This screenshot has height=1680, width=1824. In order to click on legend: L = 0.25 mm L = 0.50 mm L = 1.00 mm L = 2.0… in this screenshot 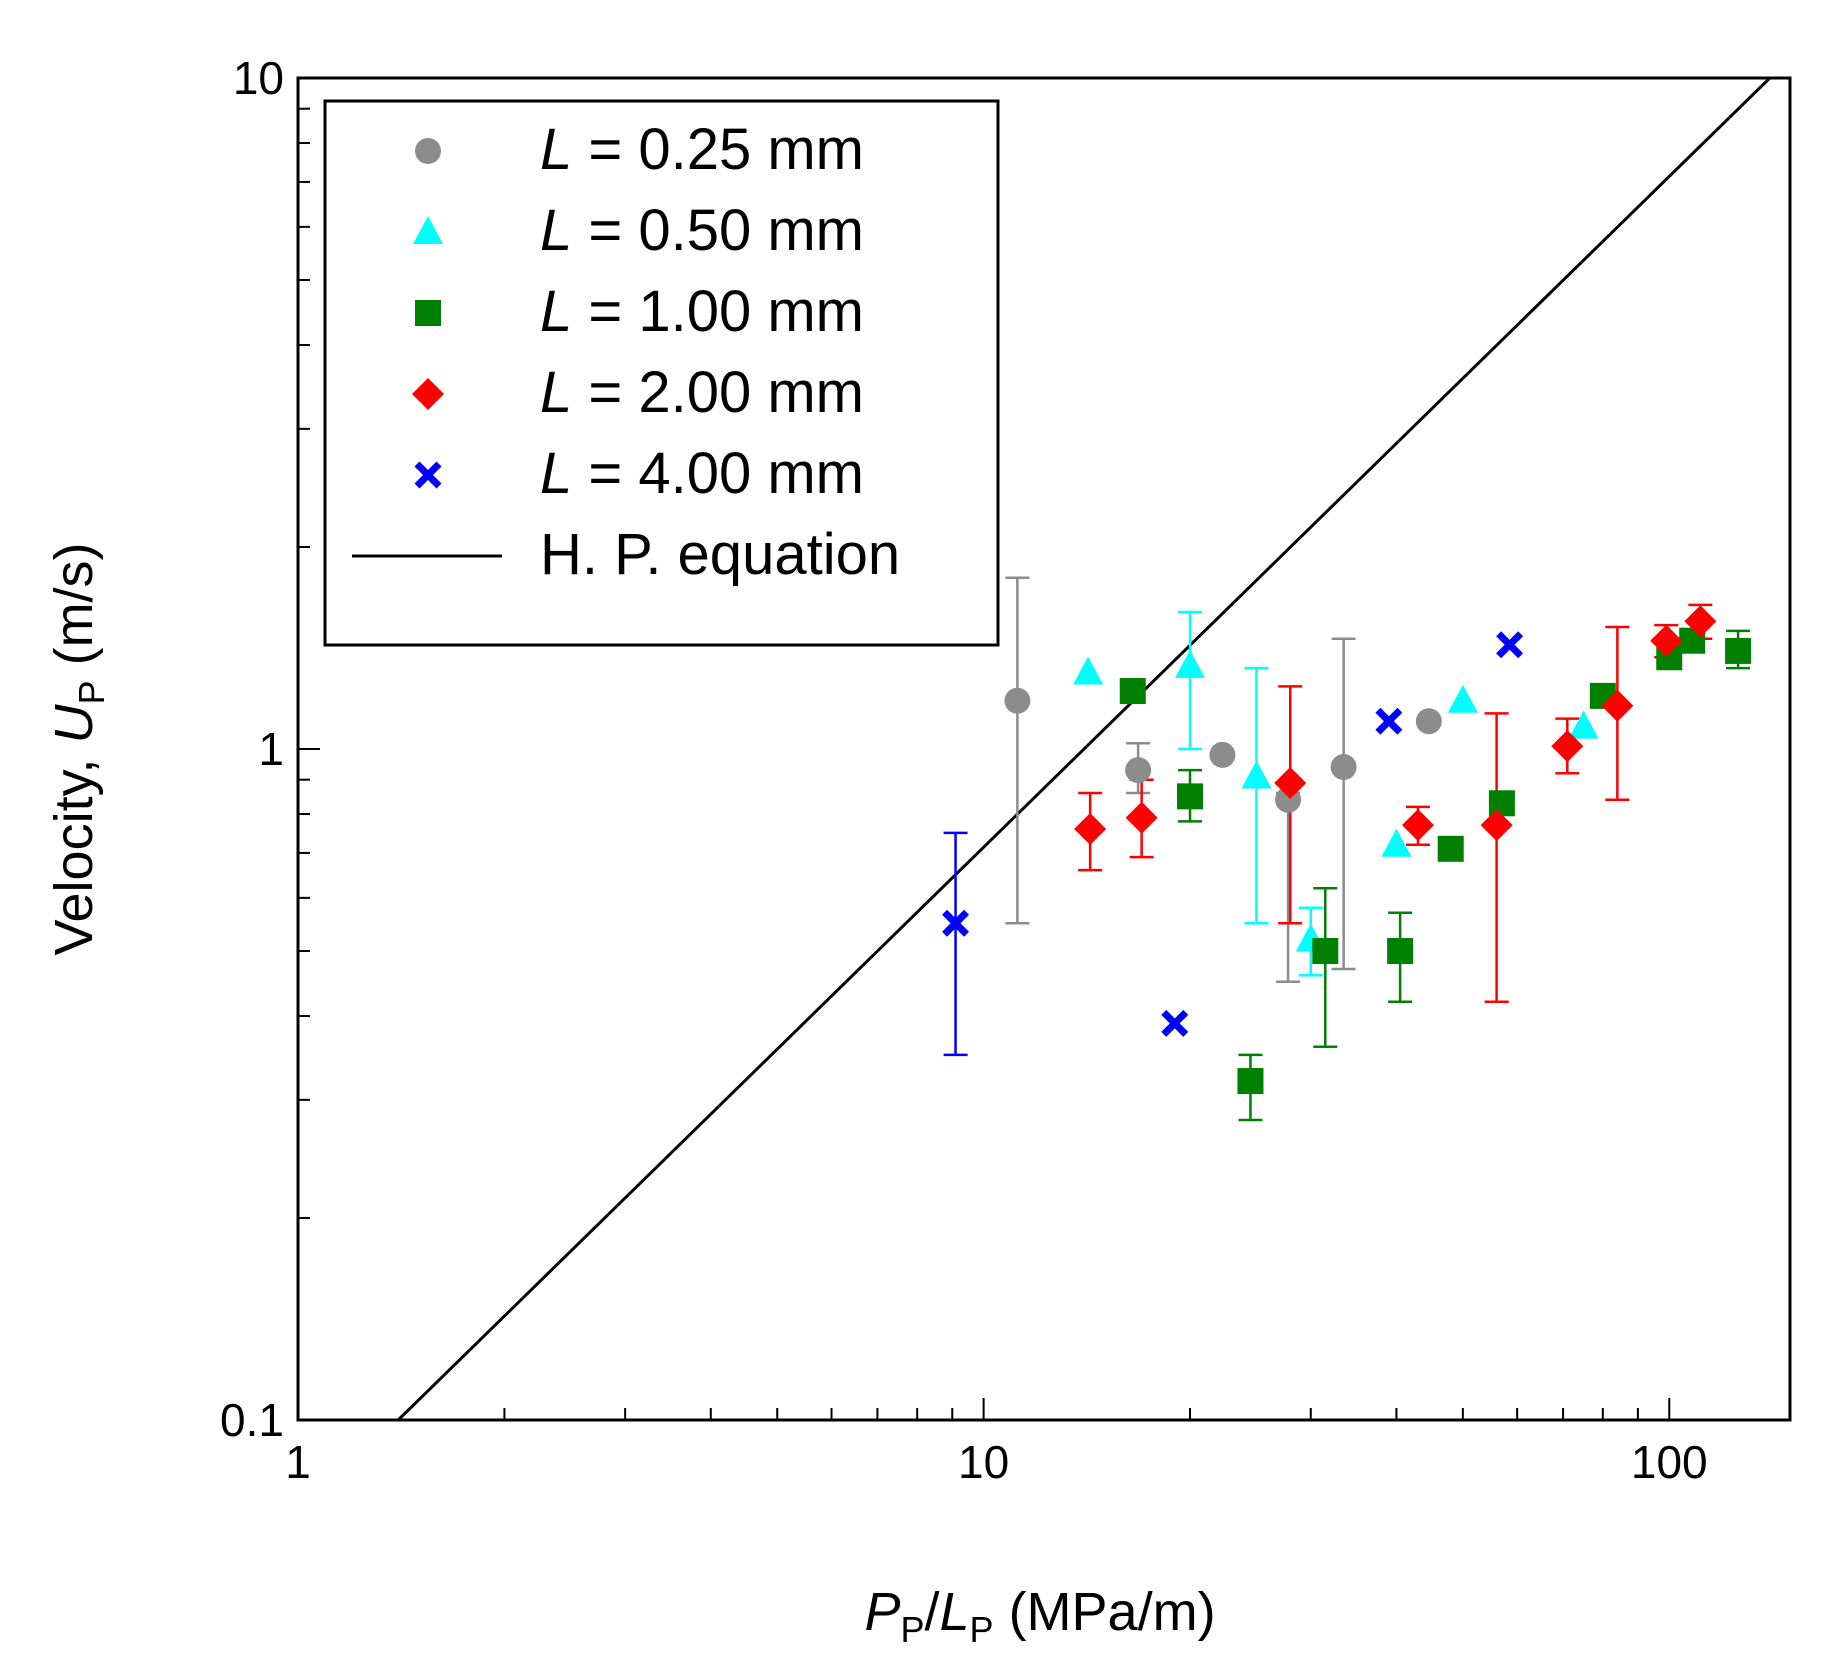, I will do `click(661, 373)`.